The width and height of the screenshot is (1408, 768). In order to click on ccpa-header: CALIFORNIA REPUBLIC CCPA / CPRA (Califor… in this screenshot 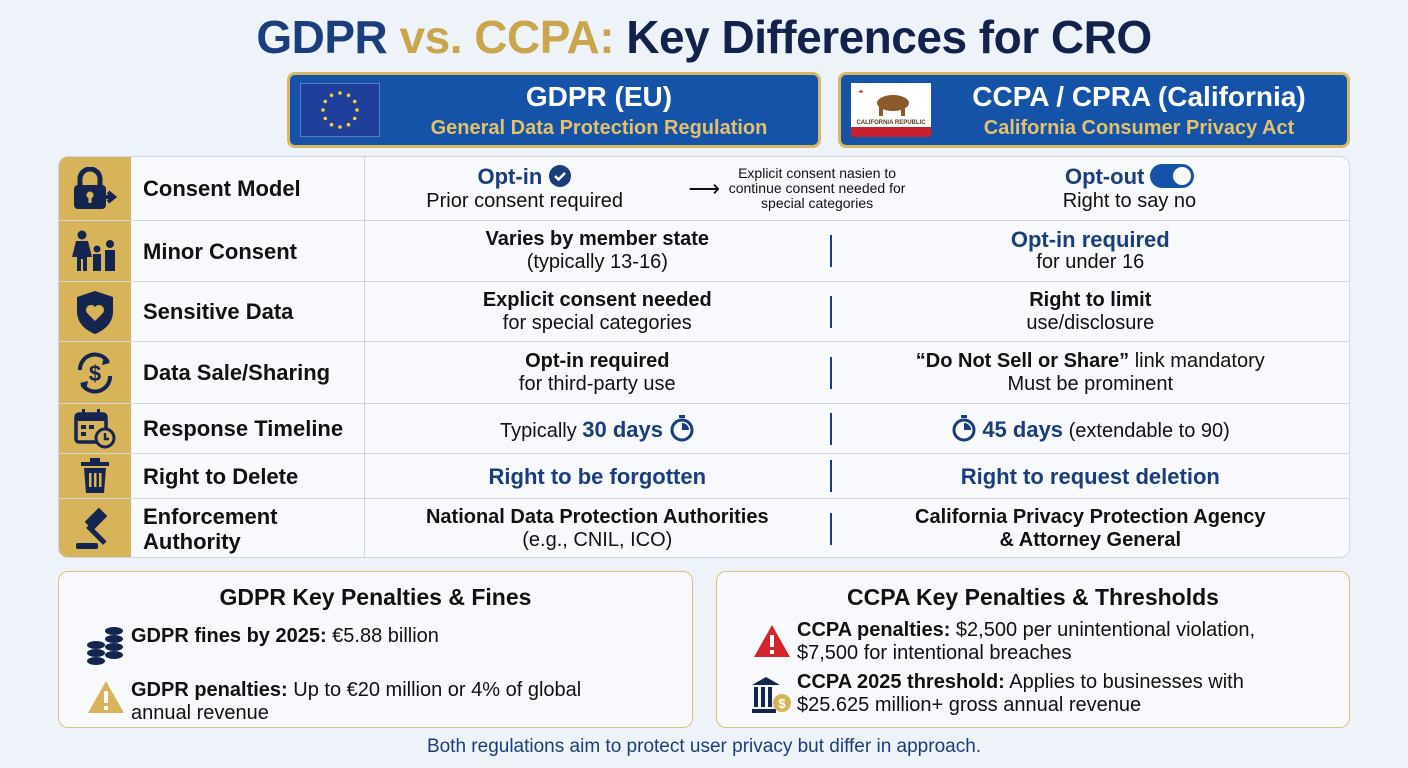, I will do `click(1094, 110)`.